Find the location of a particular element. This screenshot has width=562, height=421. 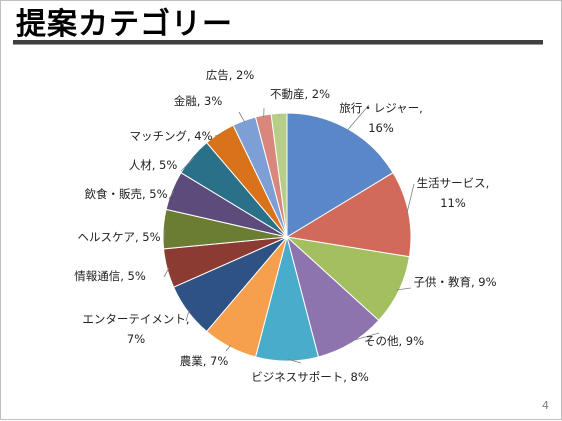

data-label-11: 人材, 5% is located at coordinates (153, 165).